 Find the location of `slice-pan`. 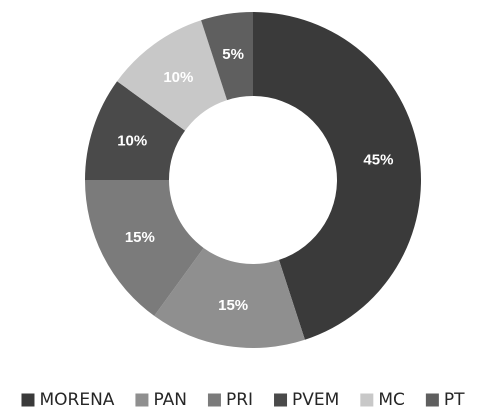

slice-pan is located at coordinates (229, 297).